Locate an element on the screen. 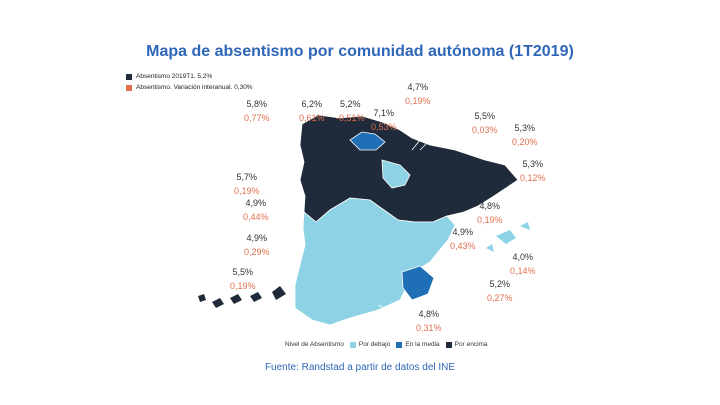  region-label: 5,5% 0,19% is located at coordinates (243, 279).